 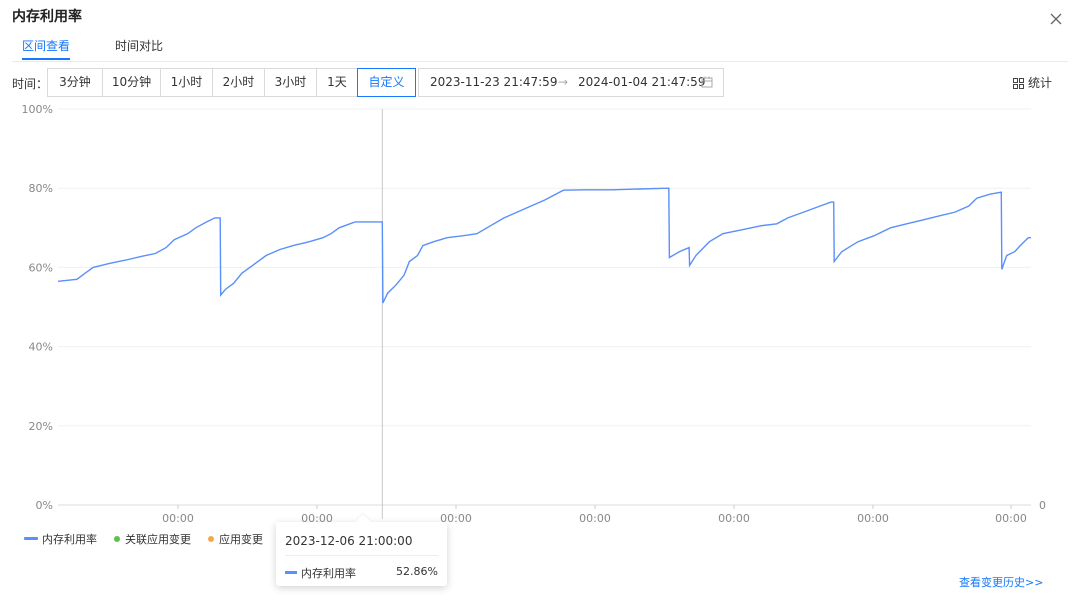 What do you see at coordinates (158, 539) in the screenshot?
I see `legend-label: 关联应用变更` at bounding box center [158, 539].